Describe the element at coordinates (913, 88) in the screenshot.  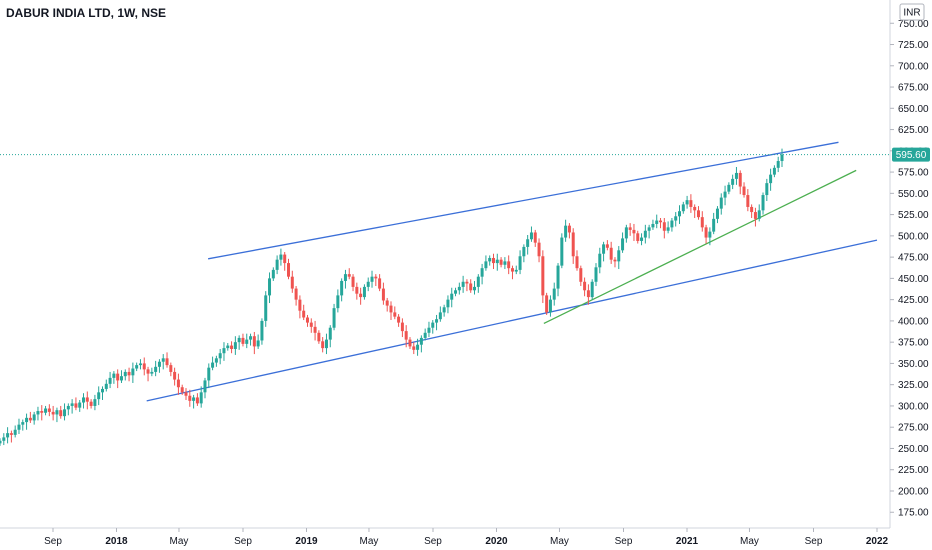
I see `y-tick-label: 675.00` at that location.